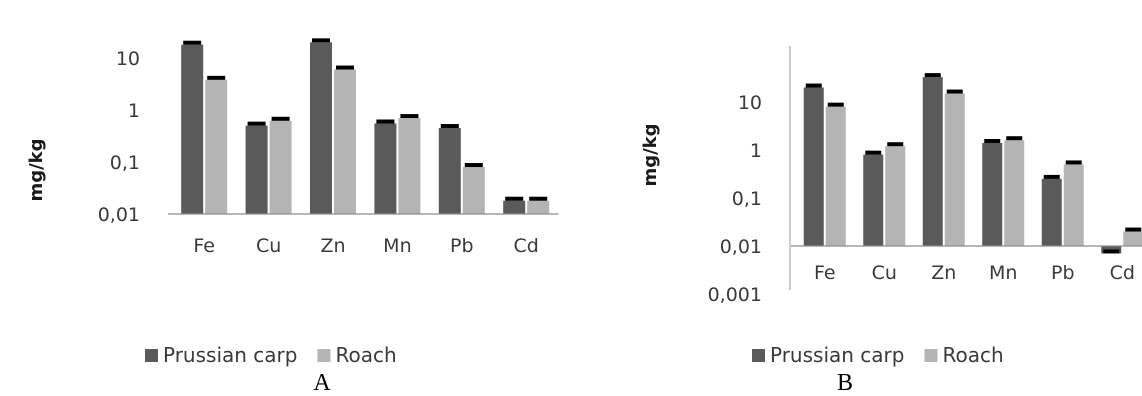  Describe the element at coordinates (735, 295) in the screenshot. I see `y-tick-label: 0,001` at that location.